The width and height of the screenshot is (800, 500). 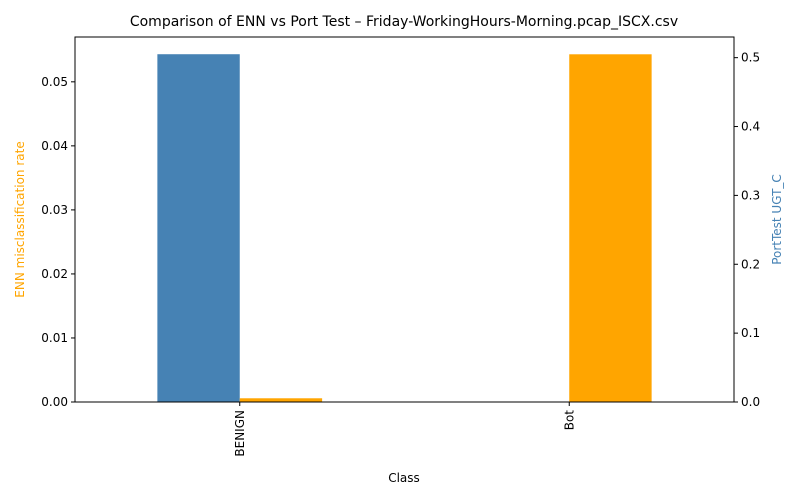 What do you see at coordinates (610, 228) in the screenshot?
I see `bar-enn-bot` at bounding box center [610, 228].